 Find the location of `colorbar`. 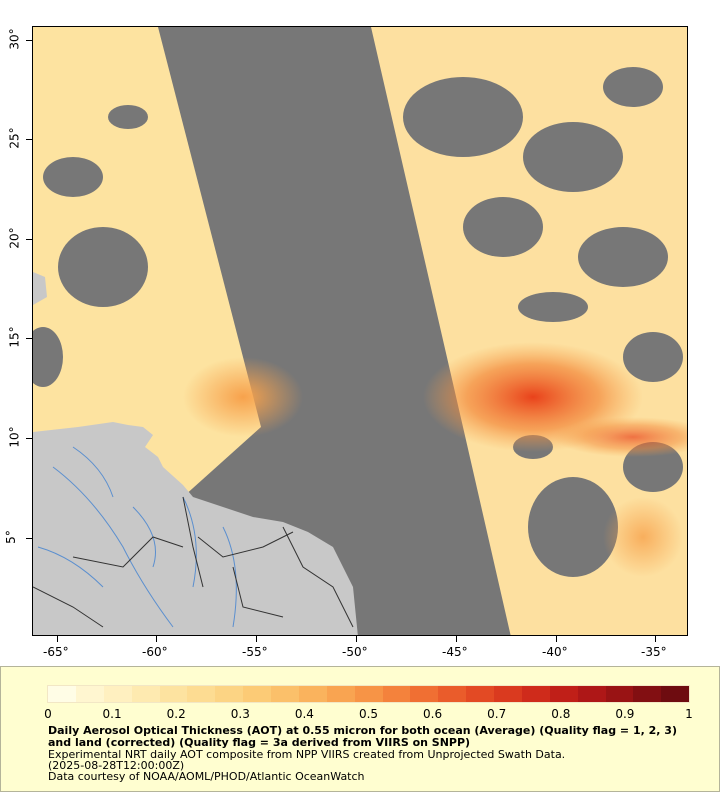

colorbar is located at coordinates (368, 694).